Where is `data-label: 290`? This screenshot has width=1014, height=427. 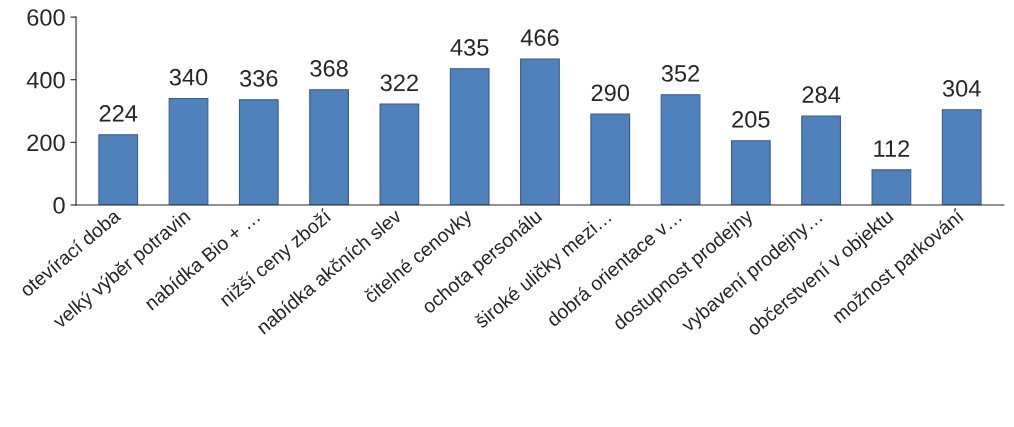 data-label: 290 is located at coordinates (610, 93).